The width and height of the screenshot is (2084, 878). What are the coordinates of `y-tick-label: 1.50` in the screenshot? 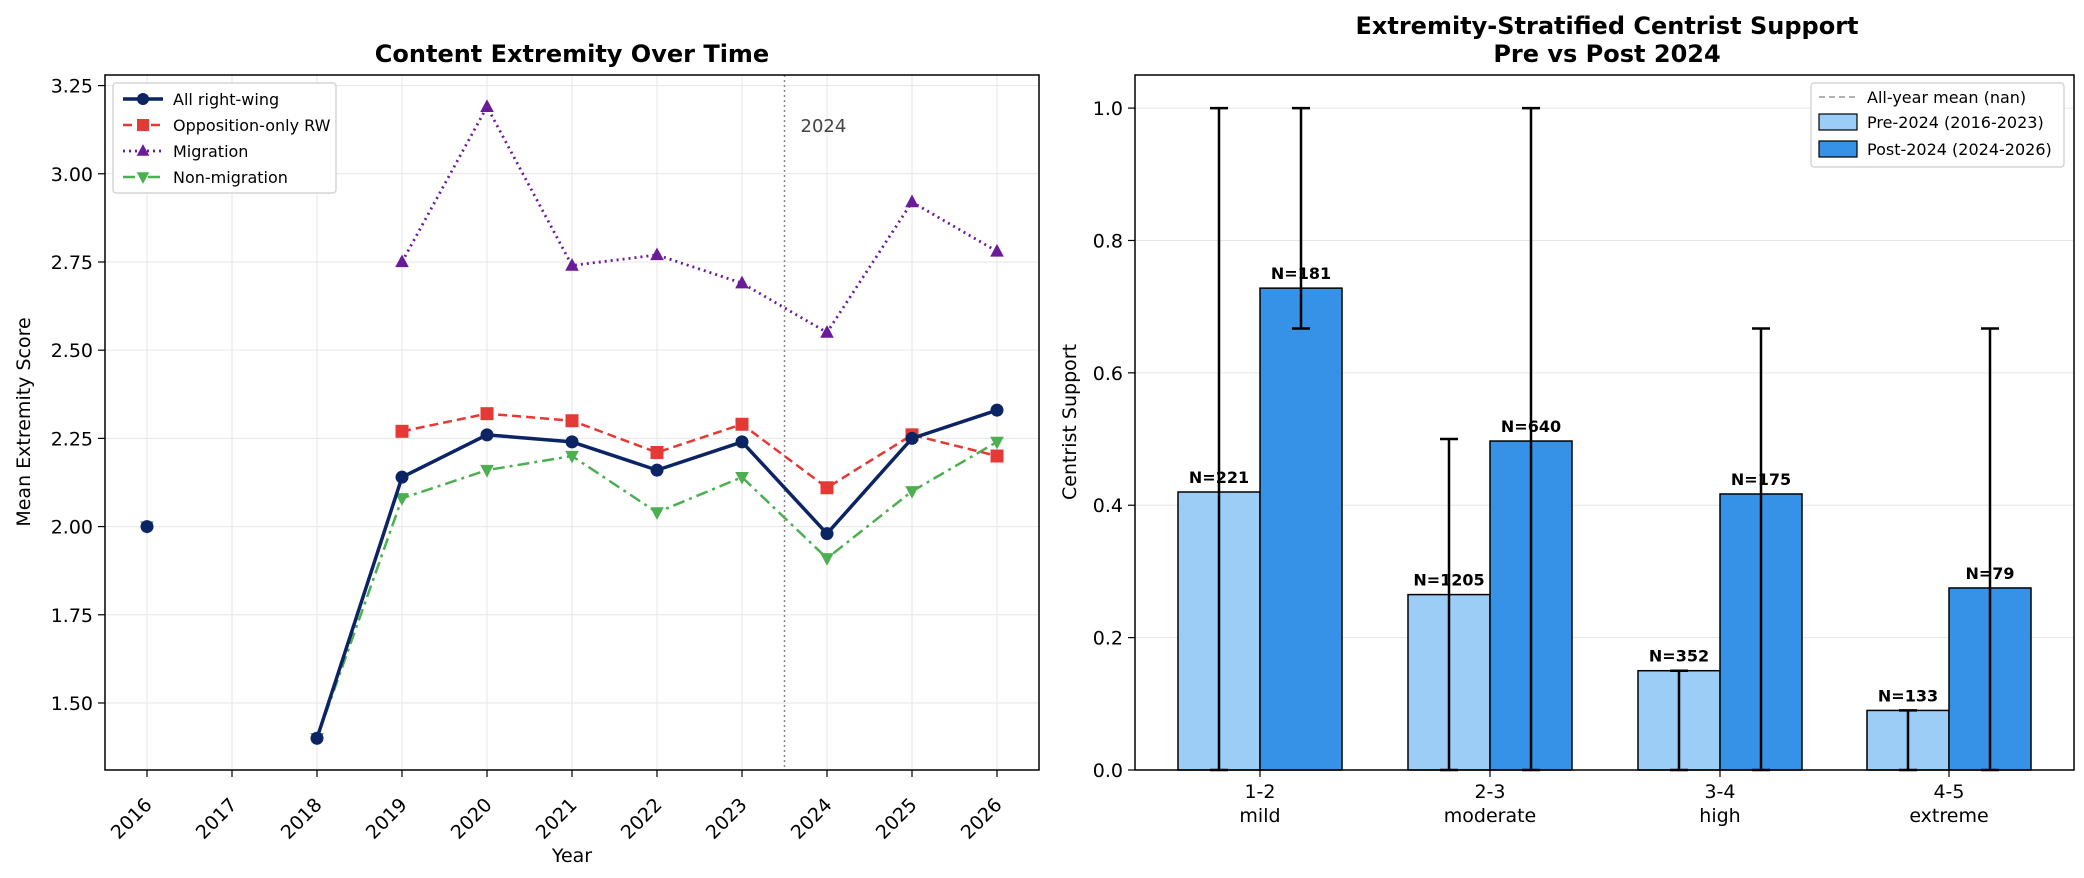 It's located at (72, 704).